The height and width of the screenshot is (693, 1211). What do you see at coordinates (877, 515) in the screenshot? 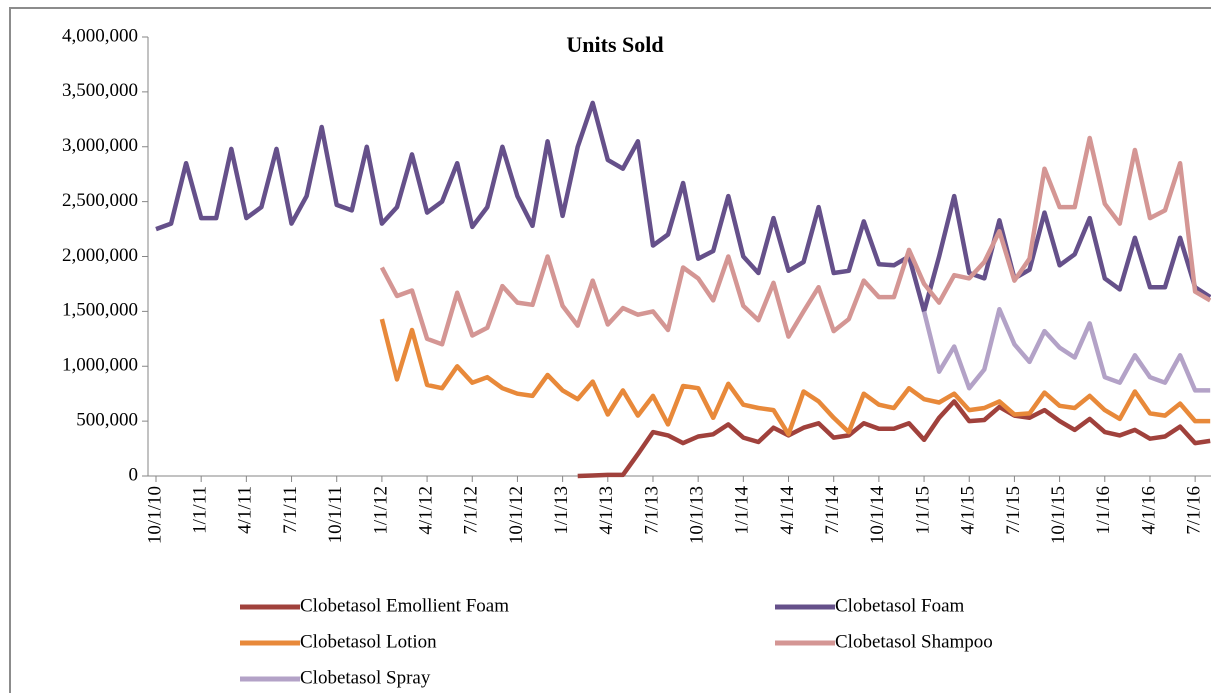
I see `x-tick-label: 10/1/14` at bounding box center [877, 515].